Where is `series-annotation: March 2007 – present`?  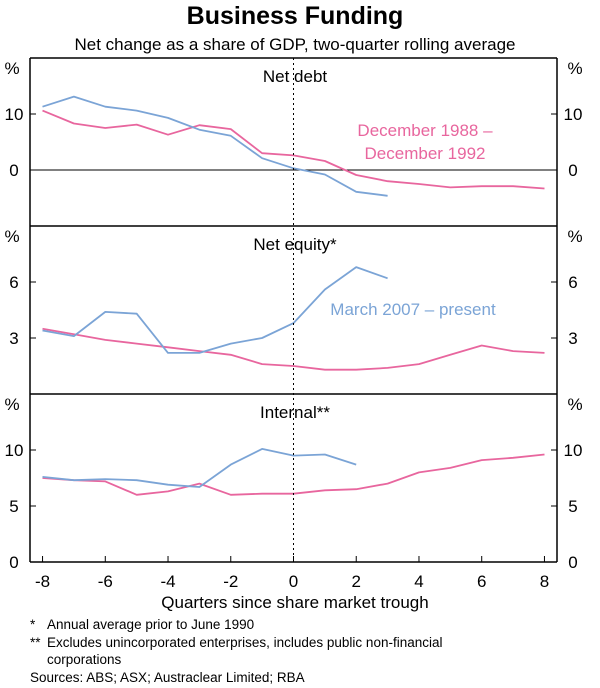
series-annotation: March 2007 – present is located at coordinates (413, 309).